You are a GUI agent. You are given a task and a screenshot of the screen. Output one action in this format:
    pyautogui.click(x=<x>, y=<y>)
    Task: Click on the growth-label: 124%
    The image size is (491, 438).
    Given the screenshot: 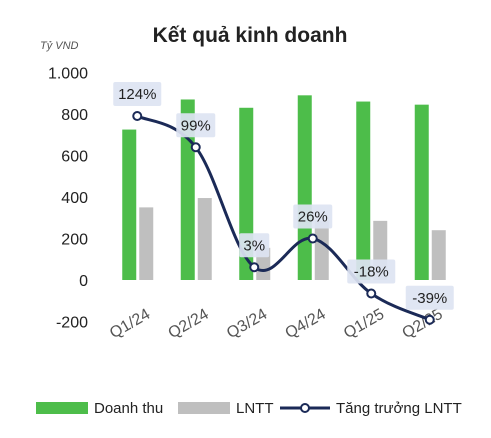 What is the action you would take?
    pyautogui.click(x=137, y=94)
    